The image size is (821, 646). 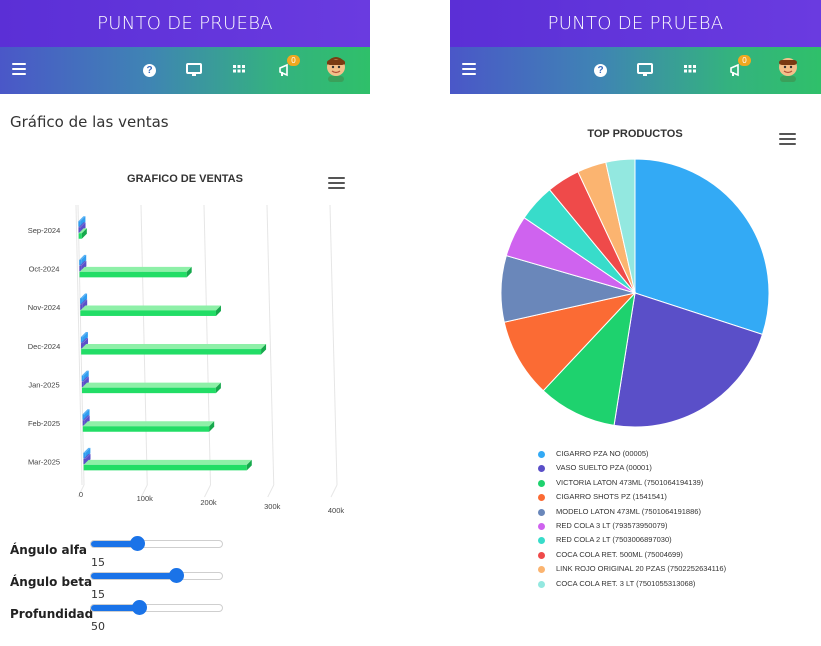 I want to click on app-title: PUNTO DE PRUEBA, so click(x=635, y=23).